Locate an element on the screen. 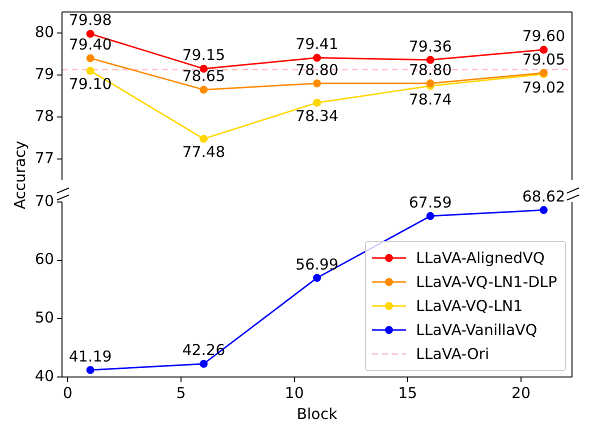 This screenshot has width=594, height=432. data-label: 79.10 is located at coordinates (90, 84).